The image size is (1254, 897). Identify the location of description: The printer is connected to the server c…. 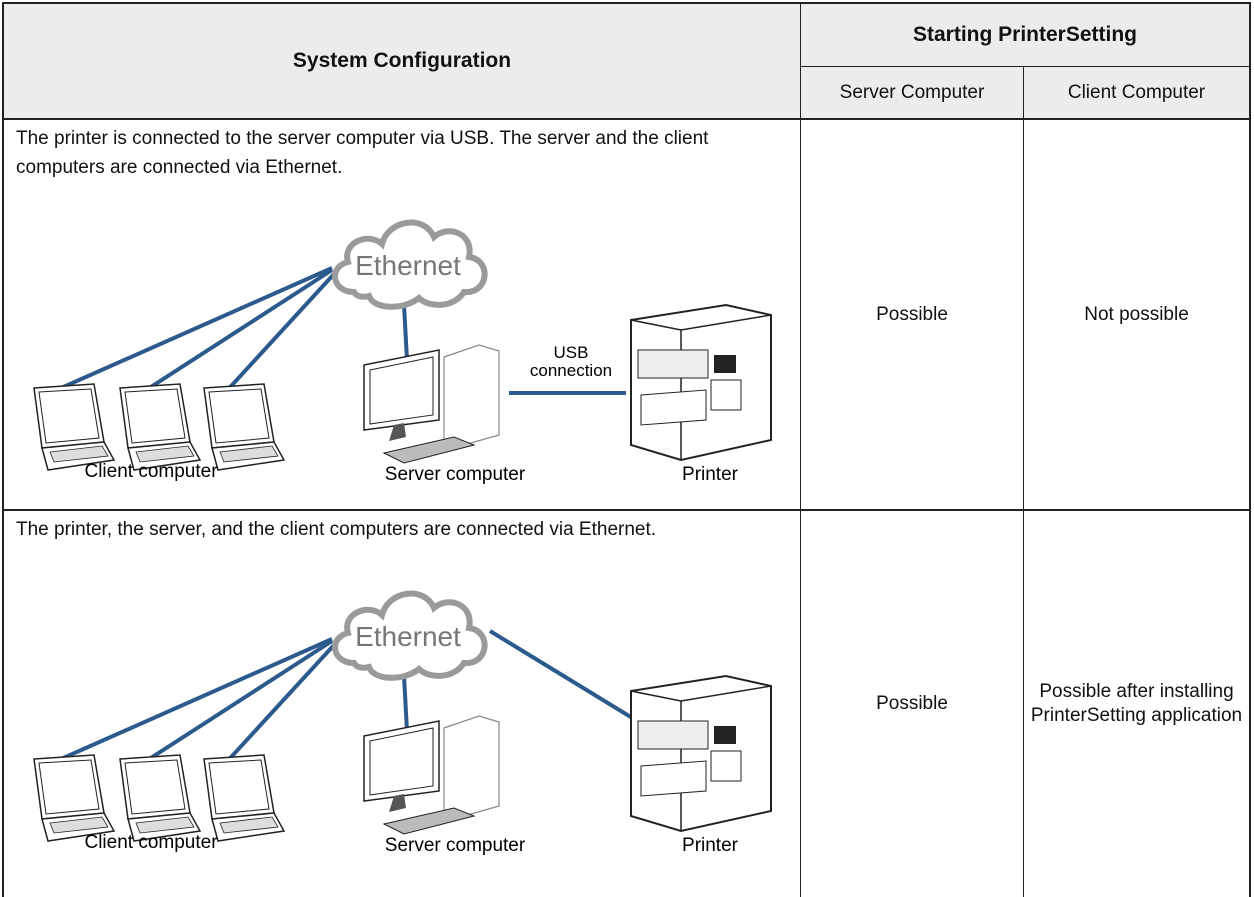
(362, 153).